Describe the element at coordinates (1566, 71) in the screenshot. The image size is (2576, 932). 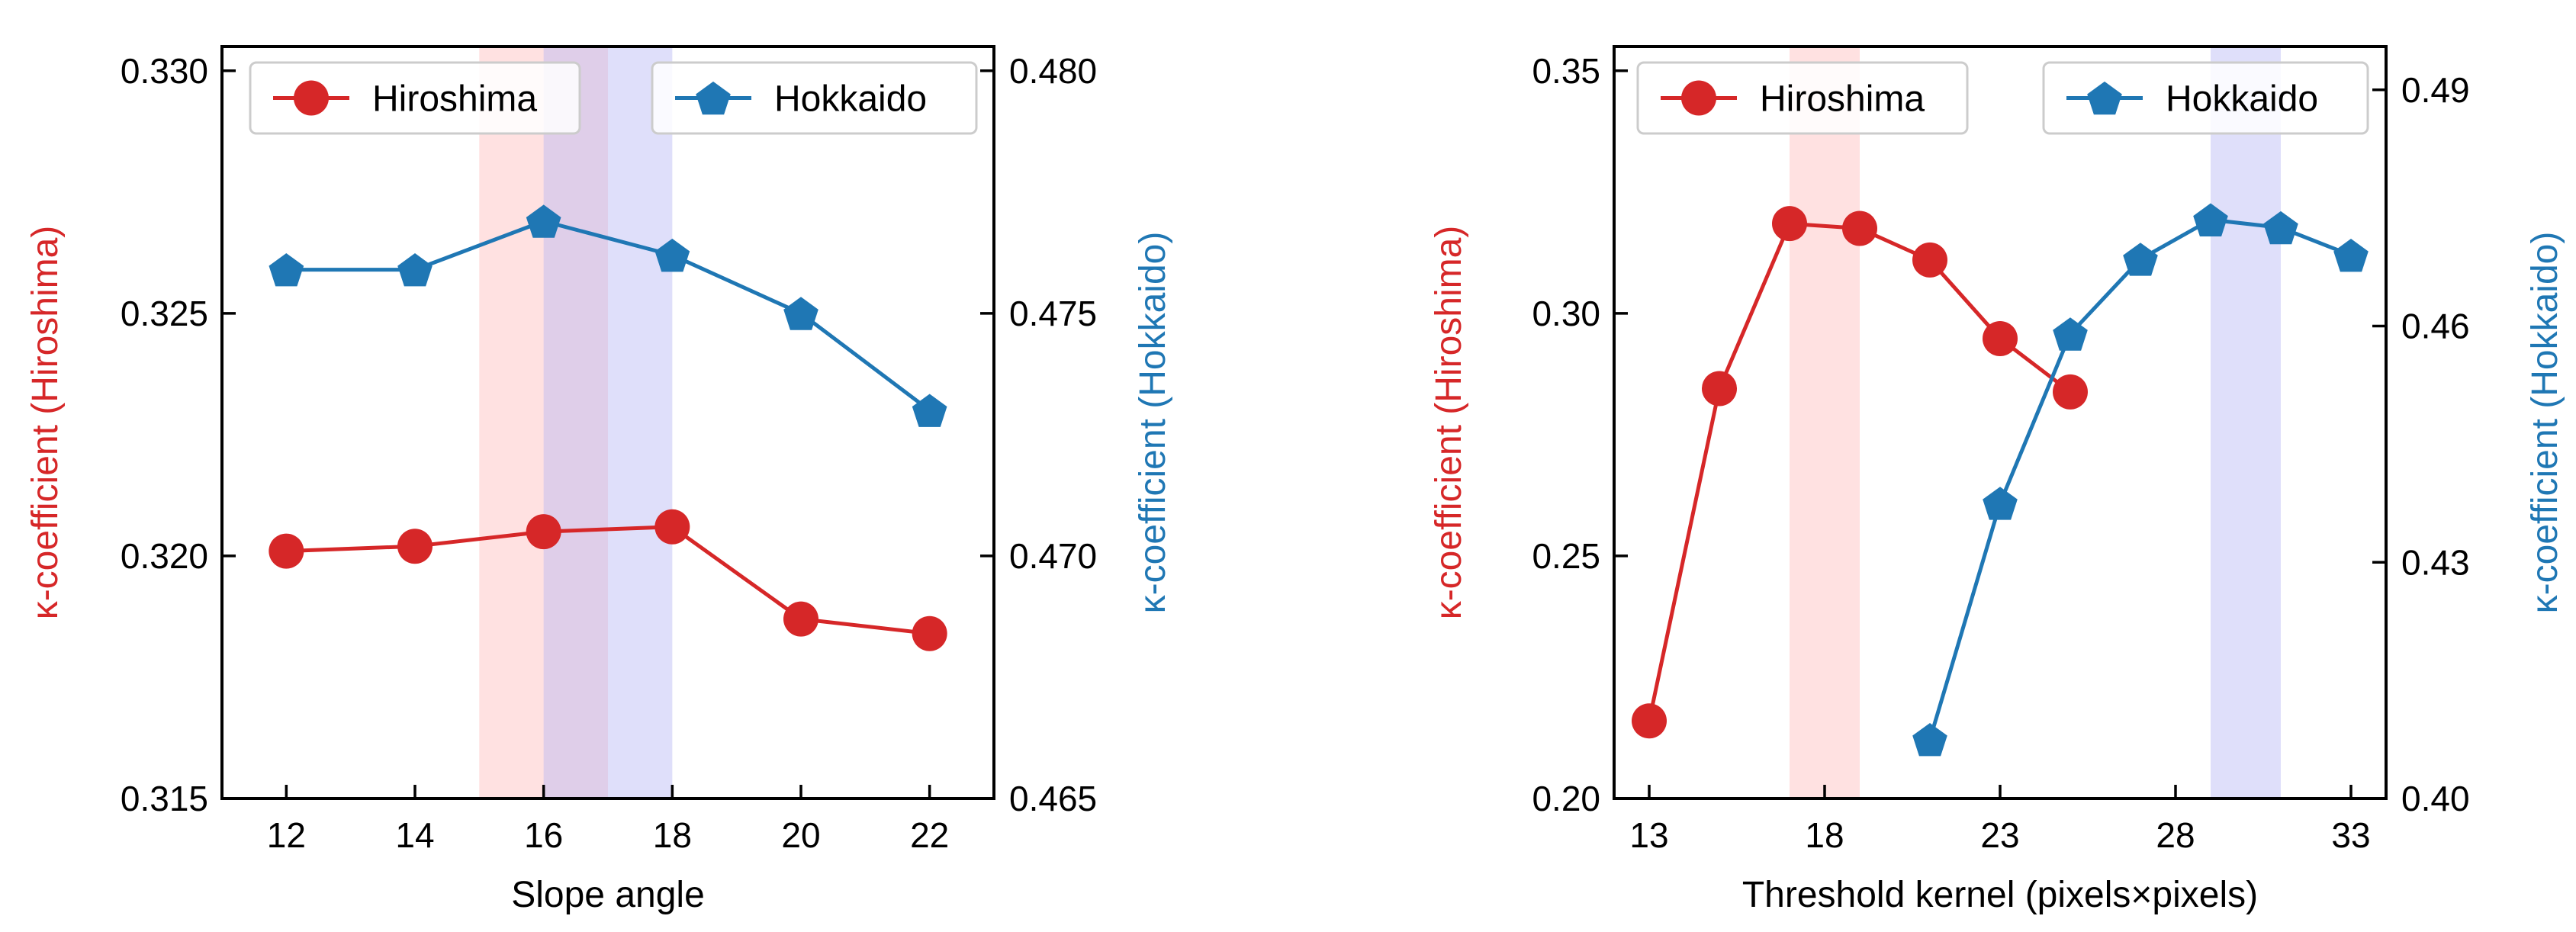
I see `y-left-tick-label: 0.35` at that location.